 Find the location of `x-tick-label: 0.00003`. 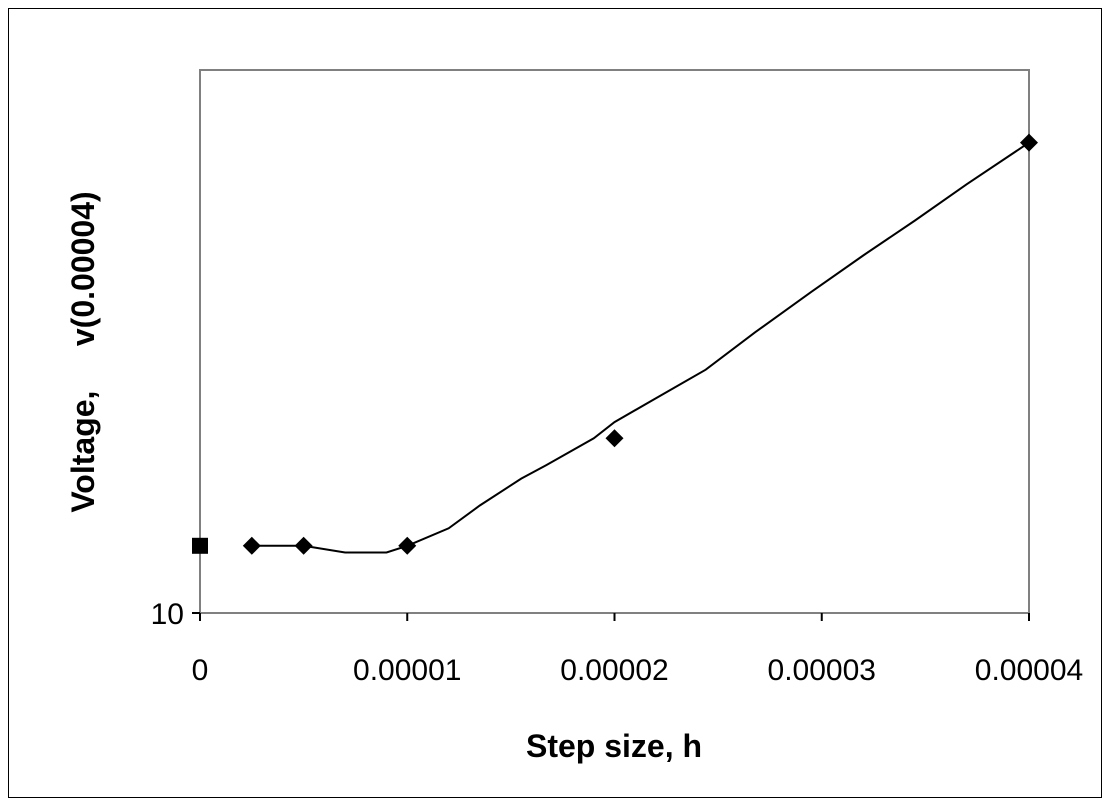

x-tick-label: 0.00003 is located at coordinates (822, 670).